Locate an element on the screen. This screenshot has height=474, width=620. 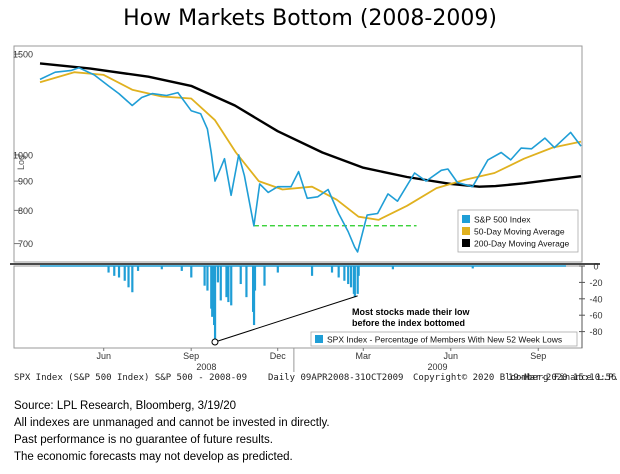
price-y-tick-label: 1000 is located at coordinates (23, 155).